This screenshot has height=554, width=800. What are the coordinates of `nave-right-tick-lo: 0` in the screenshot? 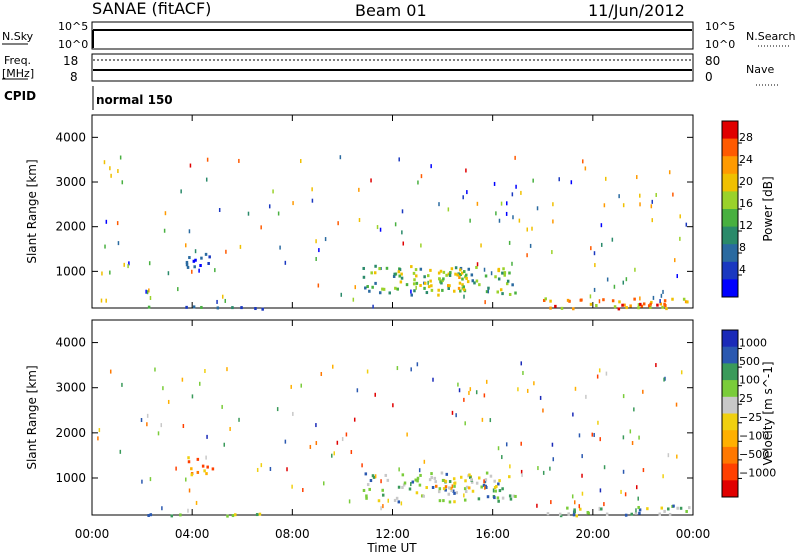 It's located at (709, 77).